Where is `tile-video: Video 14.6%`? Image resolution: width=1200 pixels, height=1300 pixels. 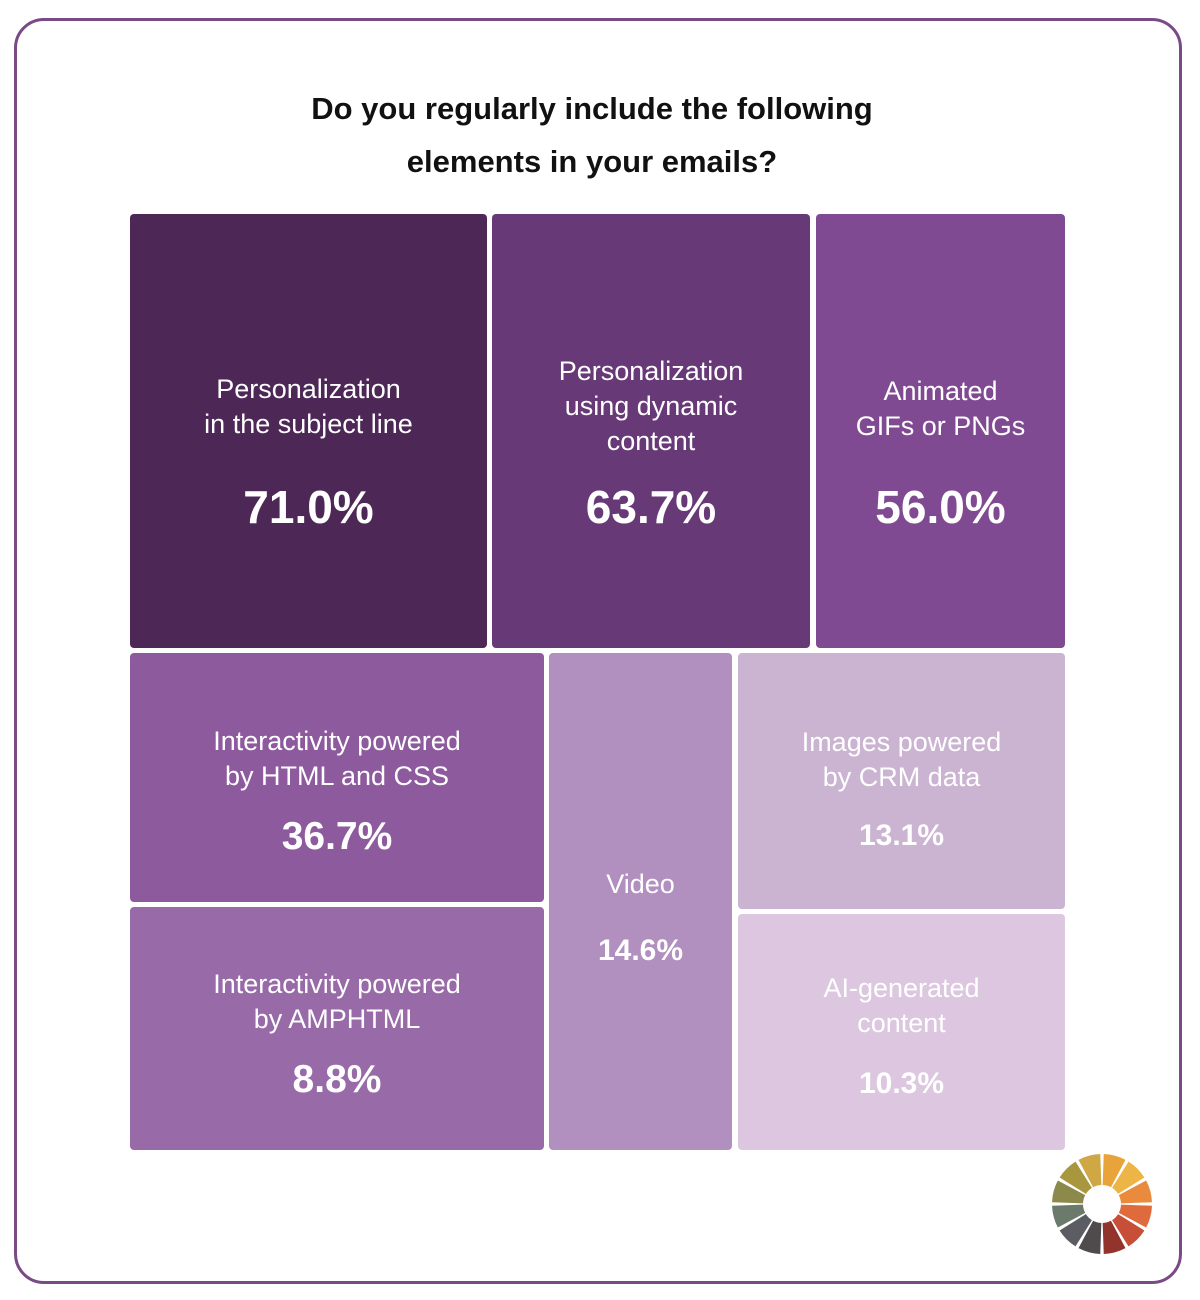
tile-video: Video 14.6% is located at coordinates (640, 901).